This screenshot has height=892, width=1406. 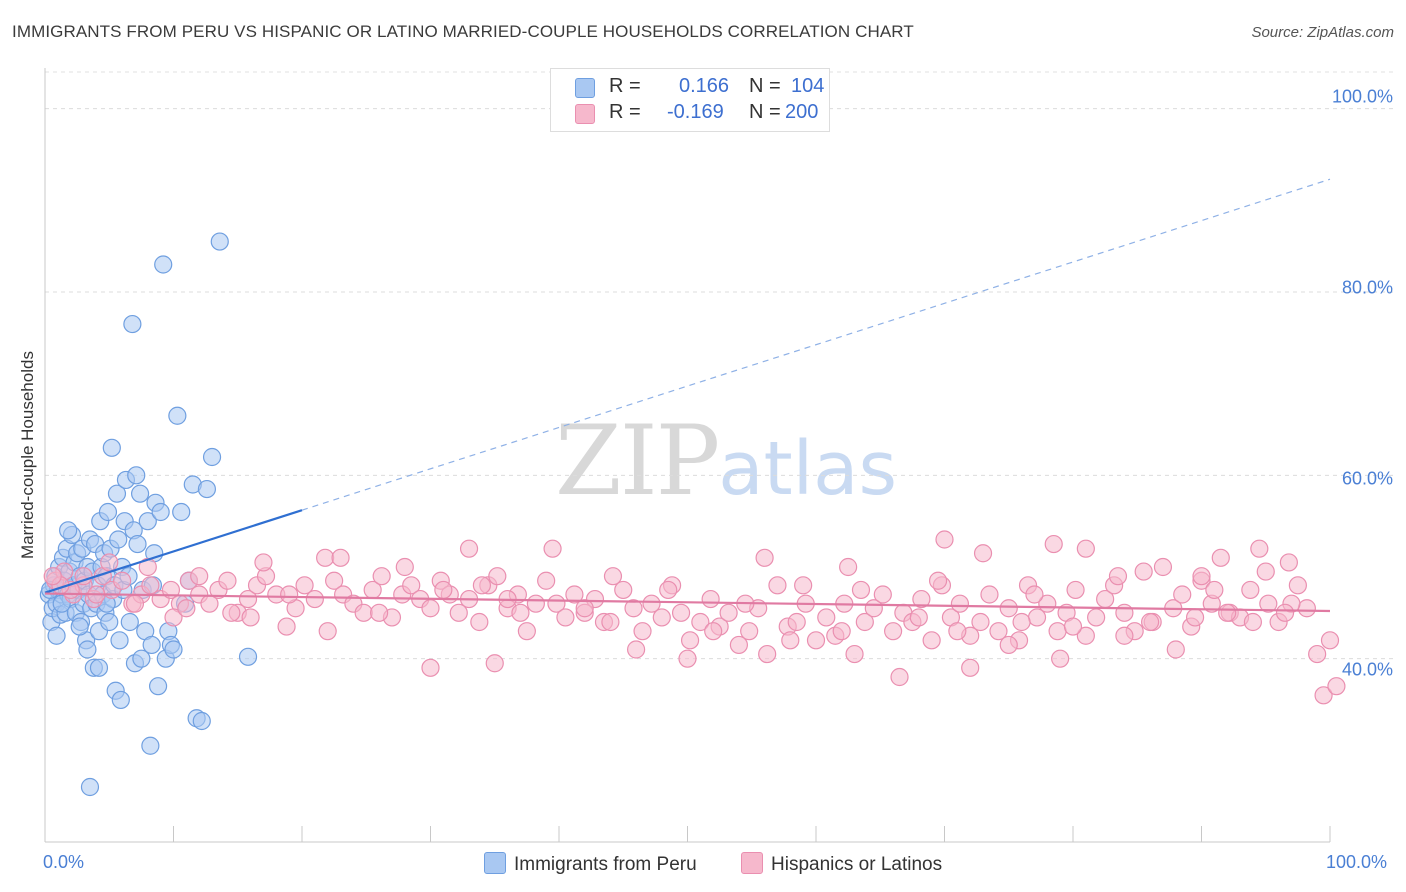 I want to click on x-tick-label-min: 0.0%, so click(x=64, y=862).